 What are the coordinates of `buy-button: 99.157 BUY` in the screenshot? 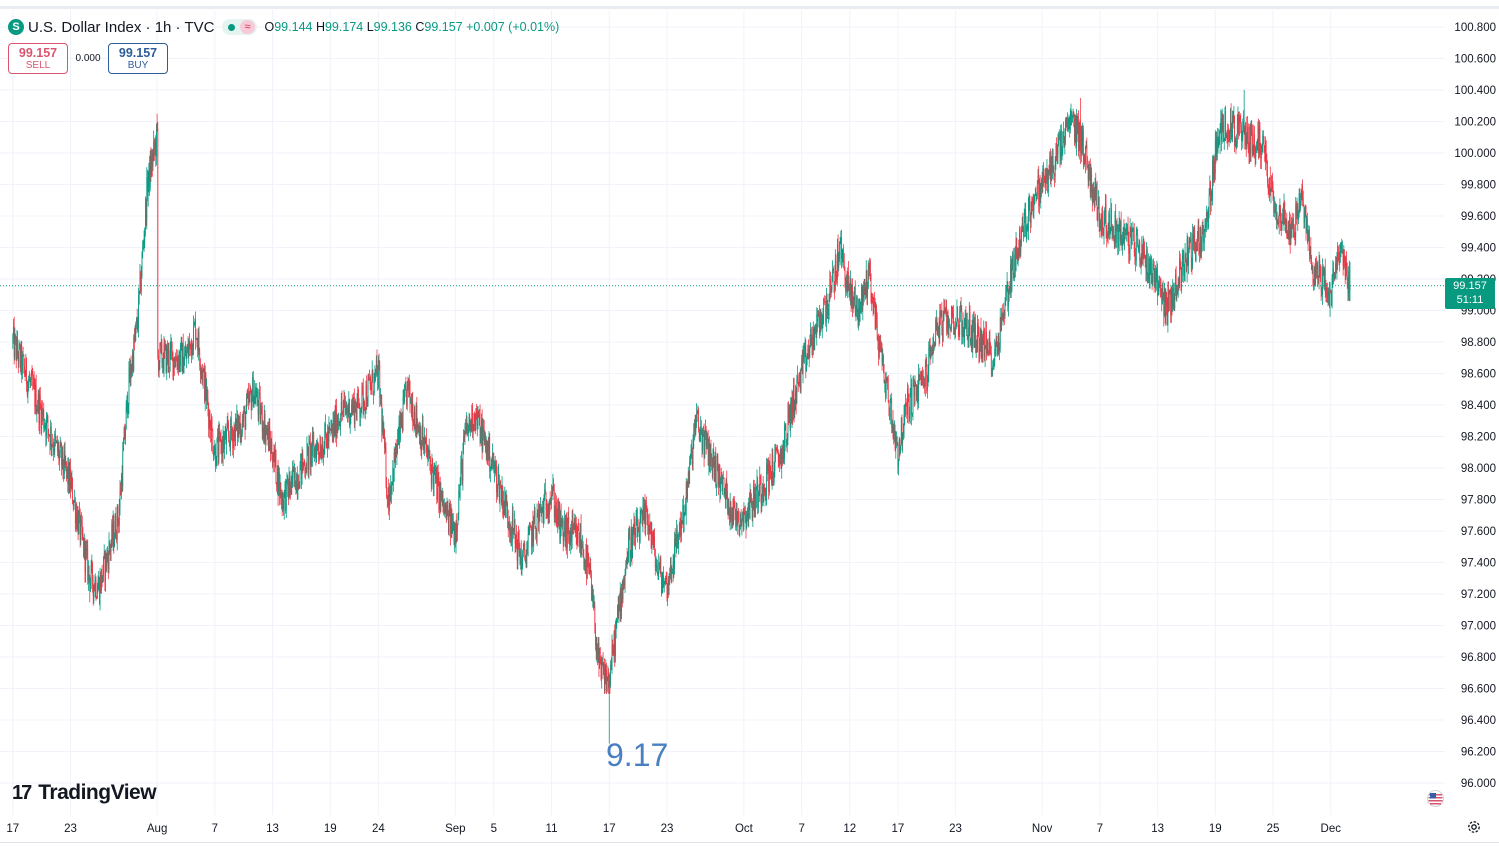 It's located at (138, 58).